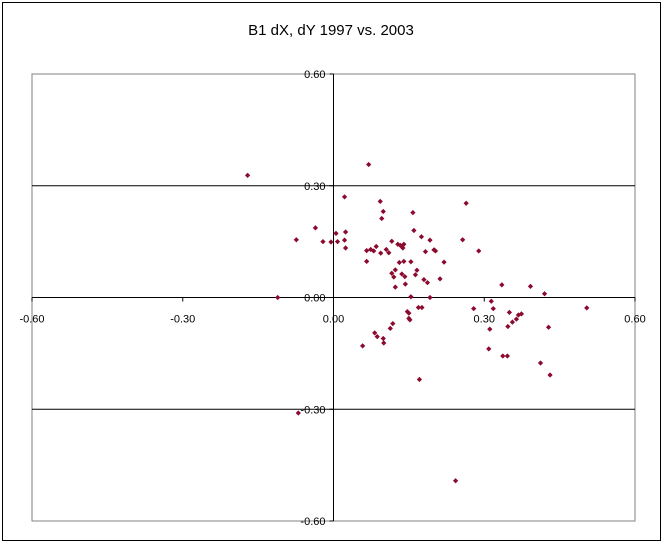  I want to click on y-tick-label: 0.60, so click(314, 75).